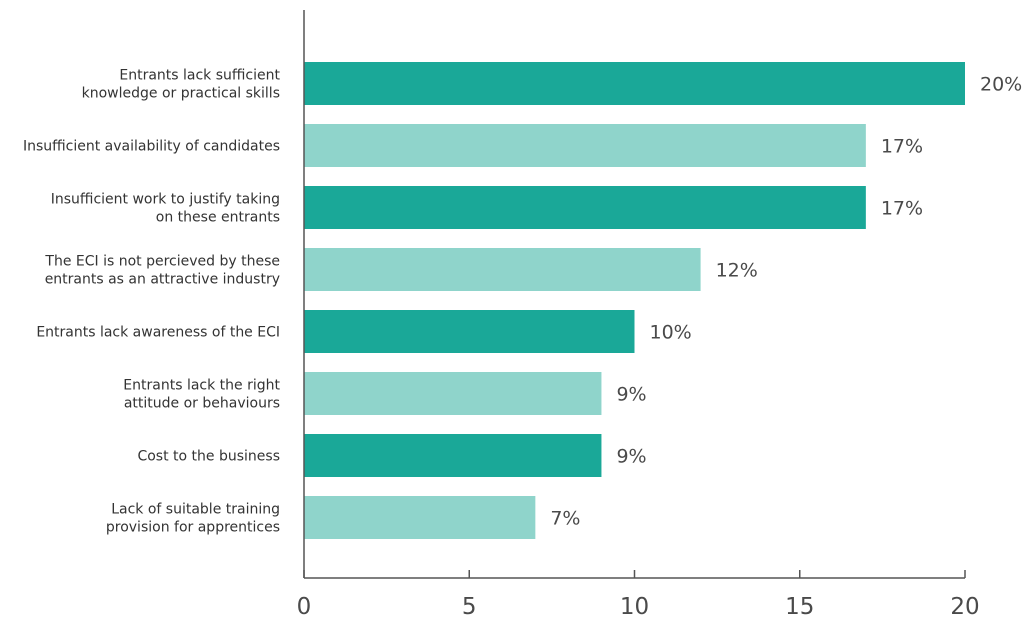 Image resolution: width=1028 pixels, height=624 pixels. I want to click on value-label-2: 17%, so click(902, 147).